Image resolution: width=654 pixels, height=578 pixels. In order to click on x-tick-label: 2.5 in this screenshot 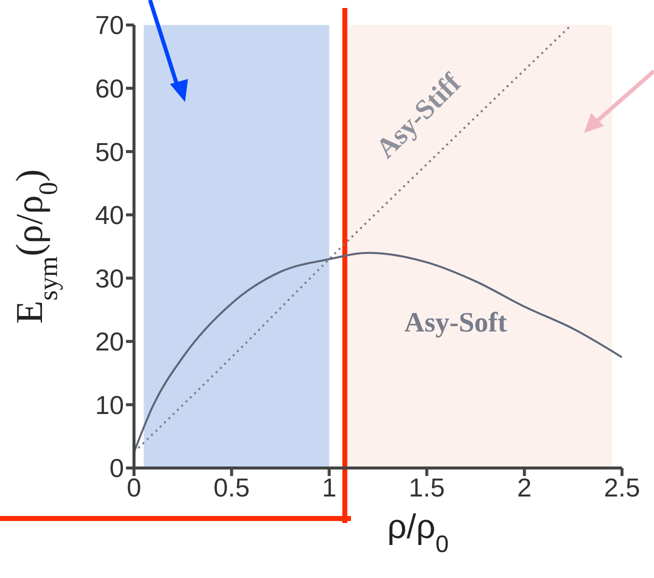, I will do `click(622, 487)`.